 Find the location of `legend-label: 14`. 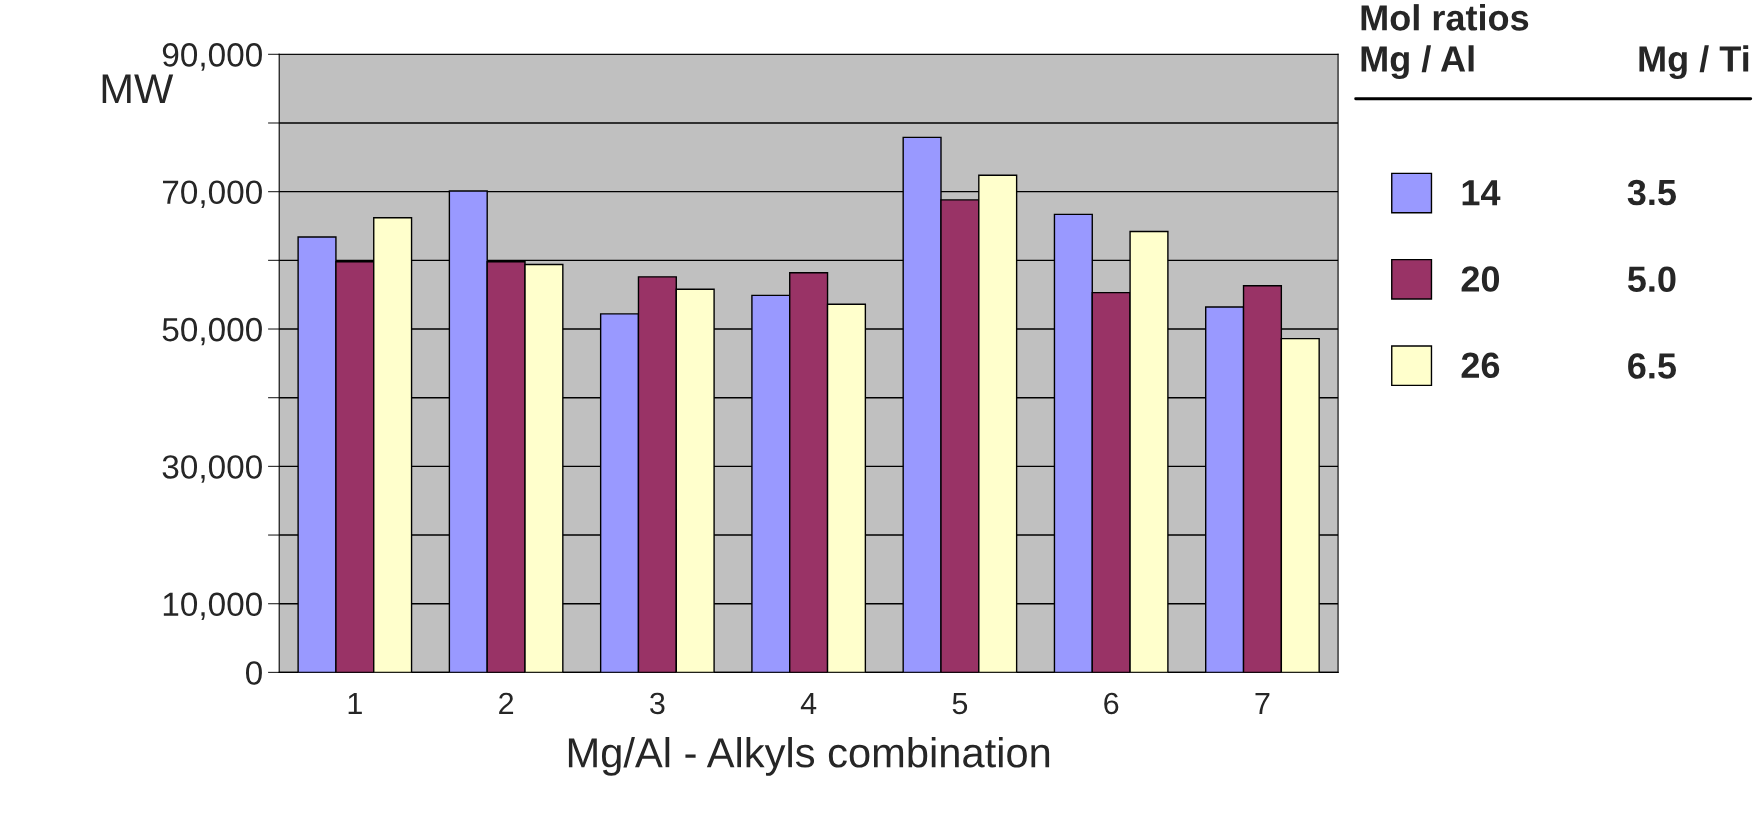

legend-label: 14 is located at coordinates (1481, 193).